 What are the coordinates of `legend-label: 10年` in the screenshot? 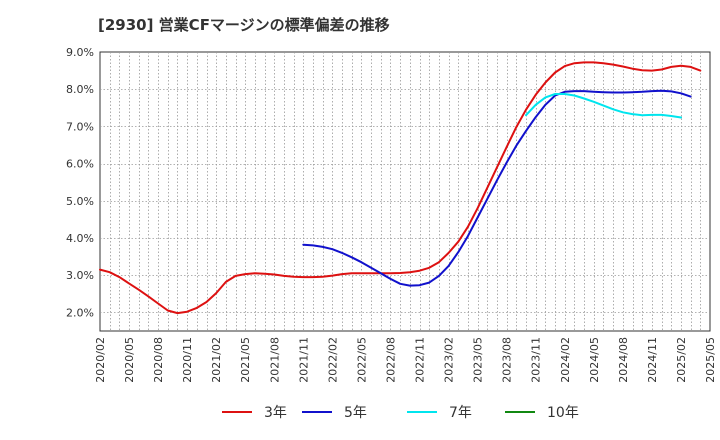 It's located at (563, 413).